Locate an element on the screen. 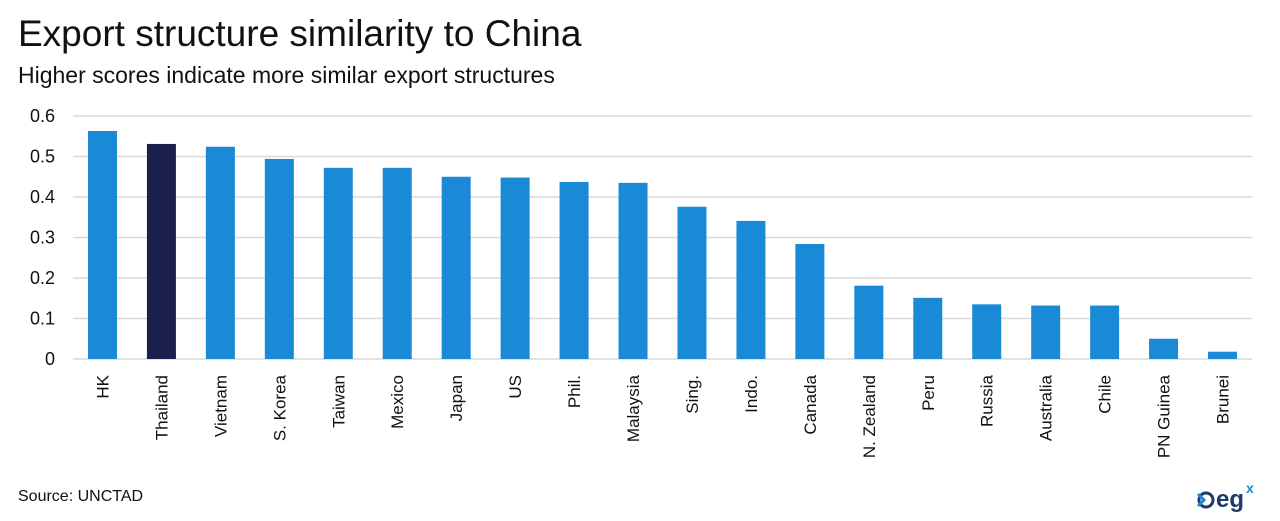 This screenshot has width=1280, height=521. y-tick-label: 0.2 is located at coordinates (42, 278).